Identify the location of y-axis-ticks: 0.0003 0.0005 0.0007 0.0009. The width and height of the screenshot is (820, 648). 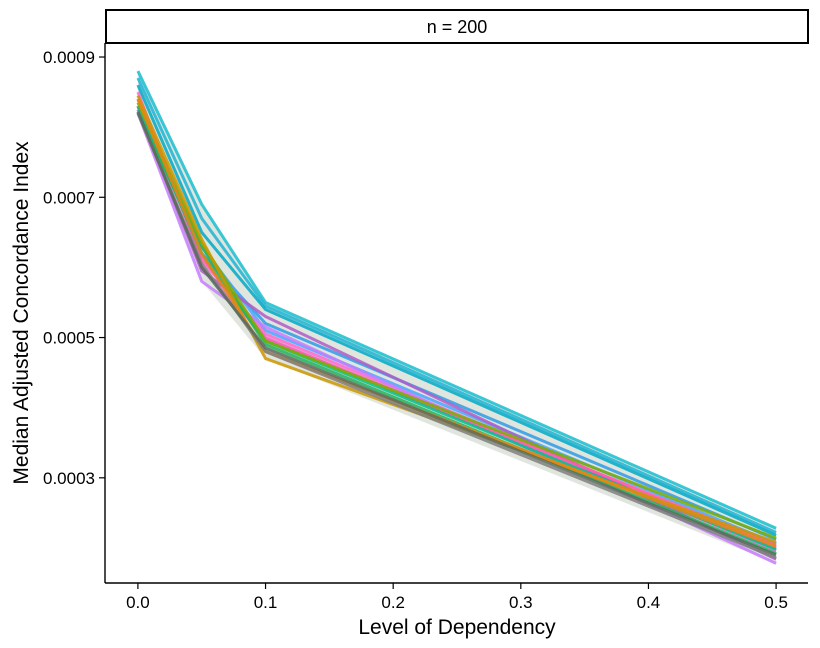
(74, 268).